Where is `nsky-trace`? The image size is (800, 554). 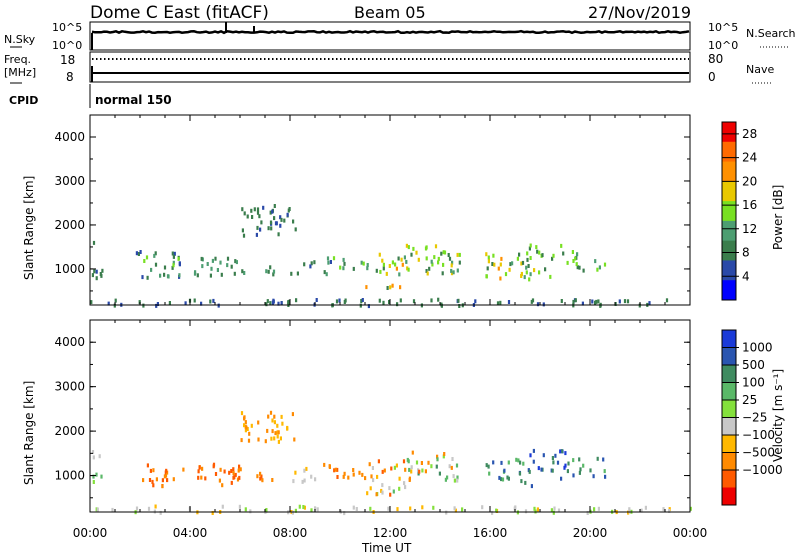 nsky-trace is located at coordinates (390, 32).